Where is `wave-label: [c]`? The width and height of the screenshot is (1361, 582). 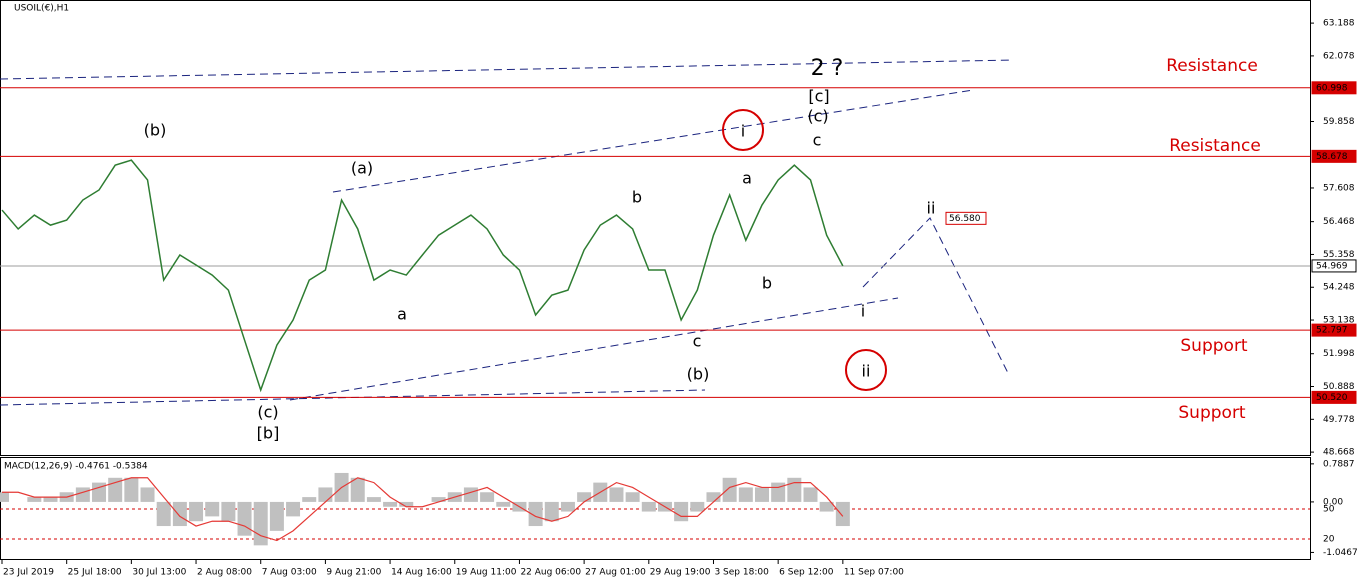
wave-label: [c] is located at coordinates (818, 96).